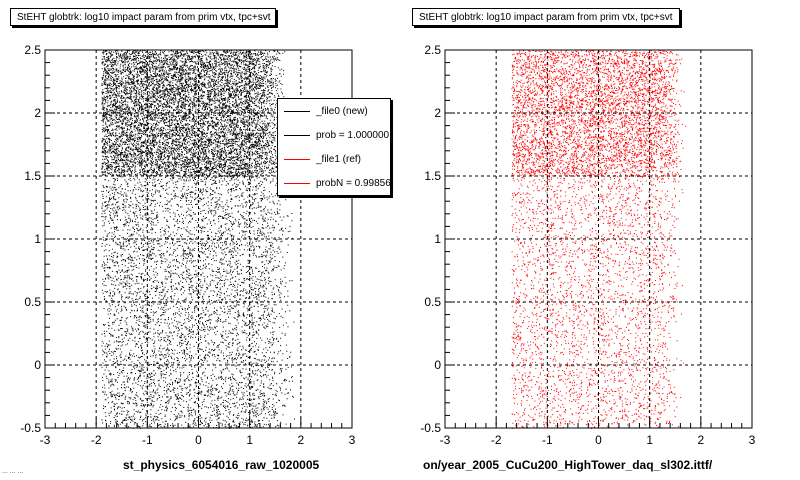 This screenshot has height=480, width=800. I want to click on legend-entry: probN = 0.998569, so click(334, 183).